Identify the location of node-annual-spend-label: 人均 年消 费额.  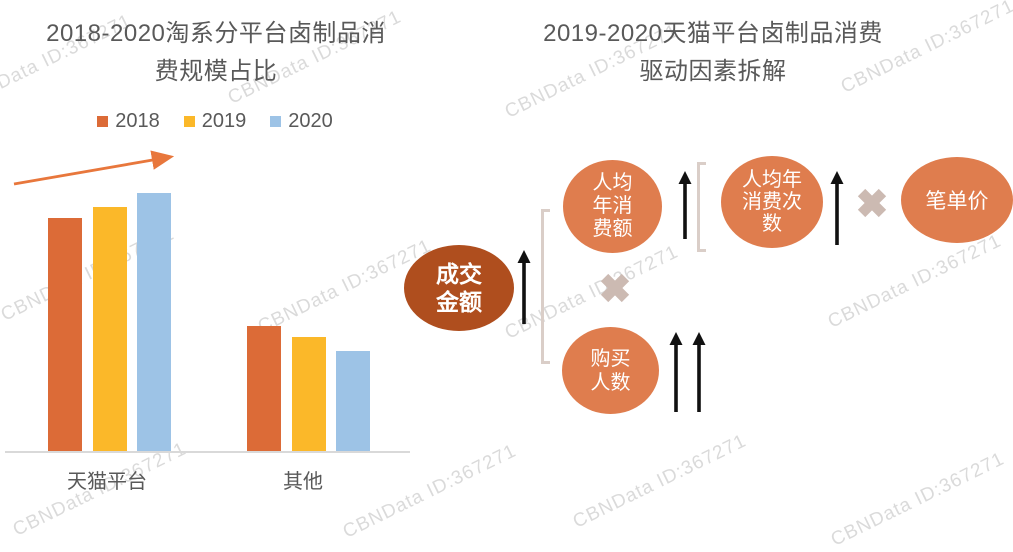
(612, 206).